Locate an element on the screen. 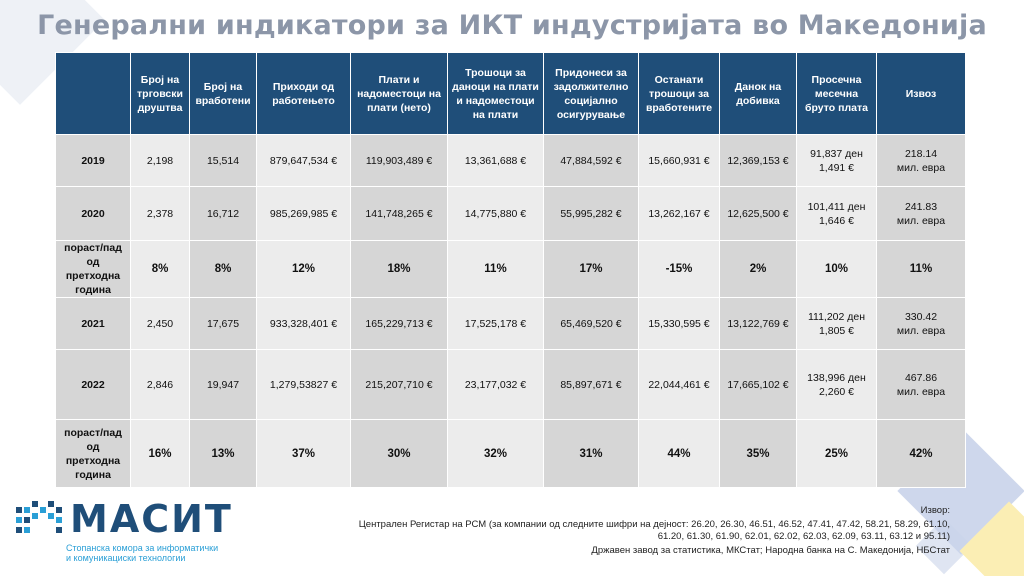  table-cell: 13,262,167 € is located at coordinates (679, 213).